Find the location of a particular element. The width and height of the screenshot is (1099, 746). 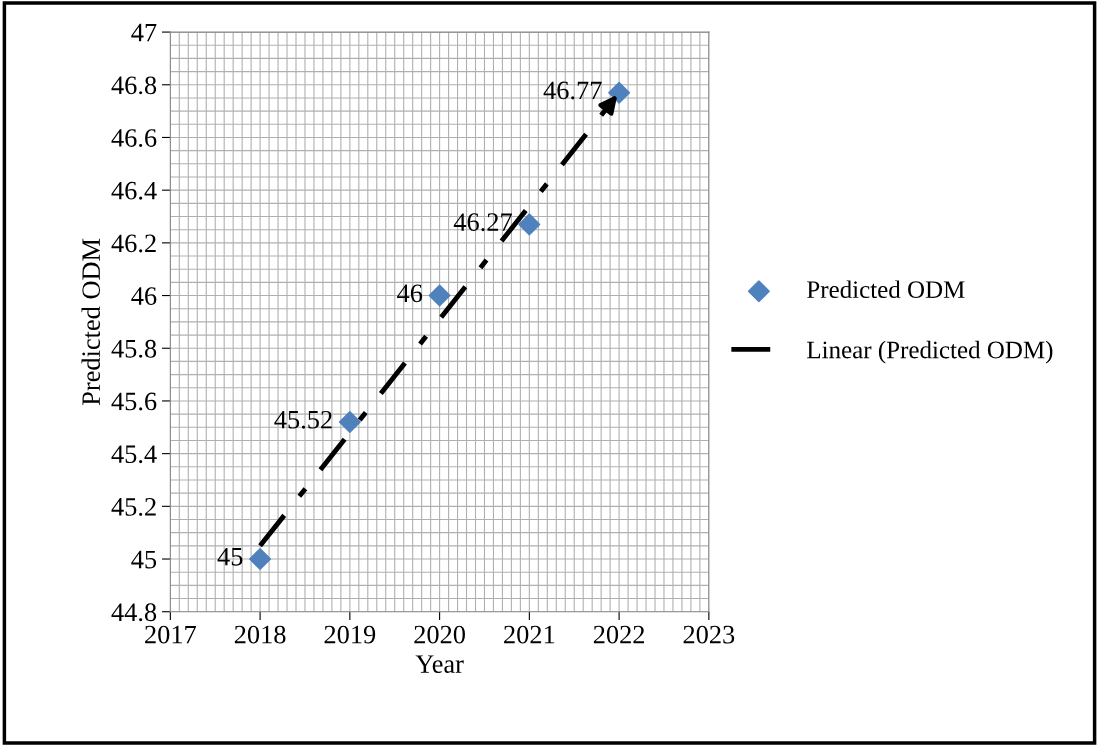

data-label: 45.52 is located at coordinates (303, 419).